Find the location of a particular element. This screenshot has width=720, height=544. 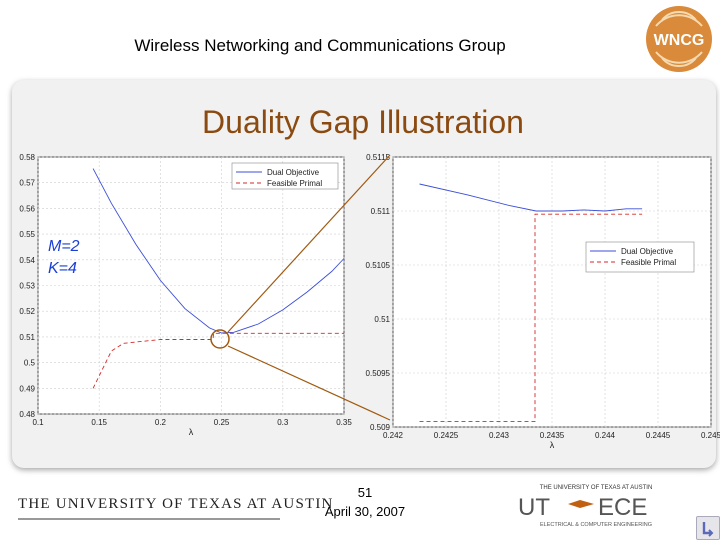

utece-ece: ECE is located at coordinates (622, 507).